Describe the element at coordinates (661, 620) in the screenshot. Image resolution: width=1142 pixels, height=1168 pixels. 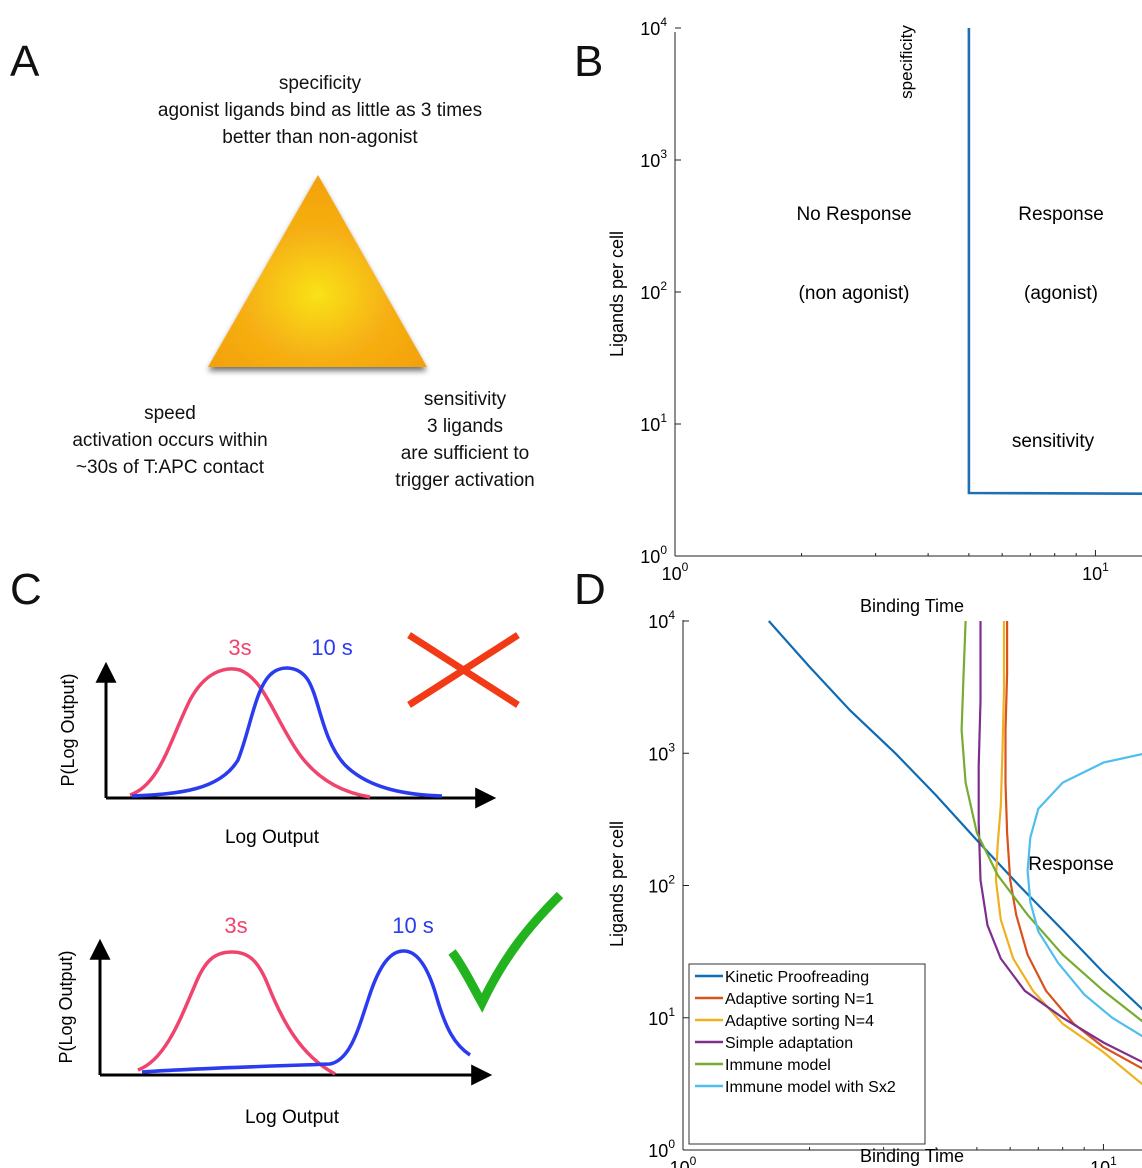
I see `chart-d-ytick-label: 10⁴` at that location.